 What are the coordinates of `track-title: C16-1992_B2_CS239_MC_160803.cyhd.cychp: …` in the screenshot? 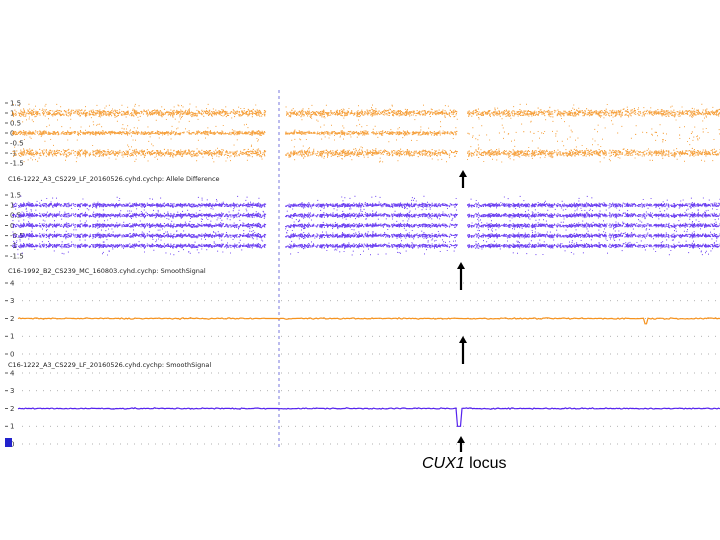 It's located at (107, 271).